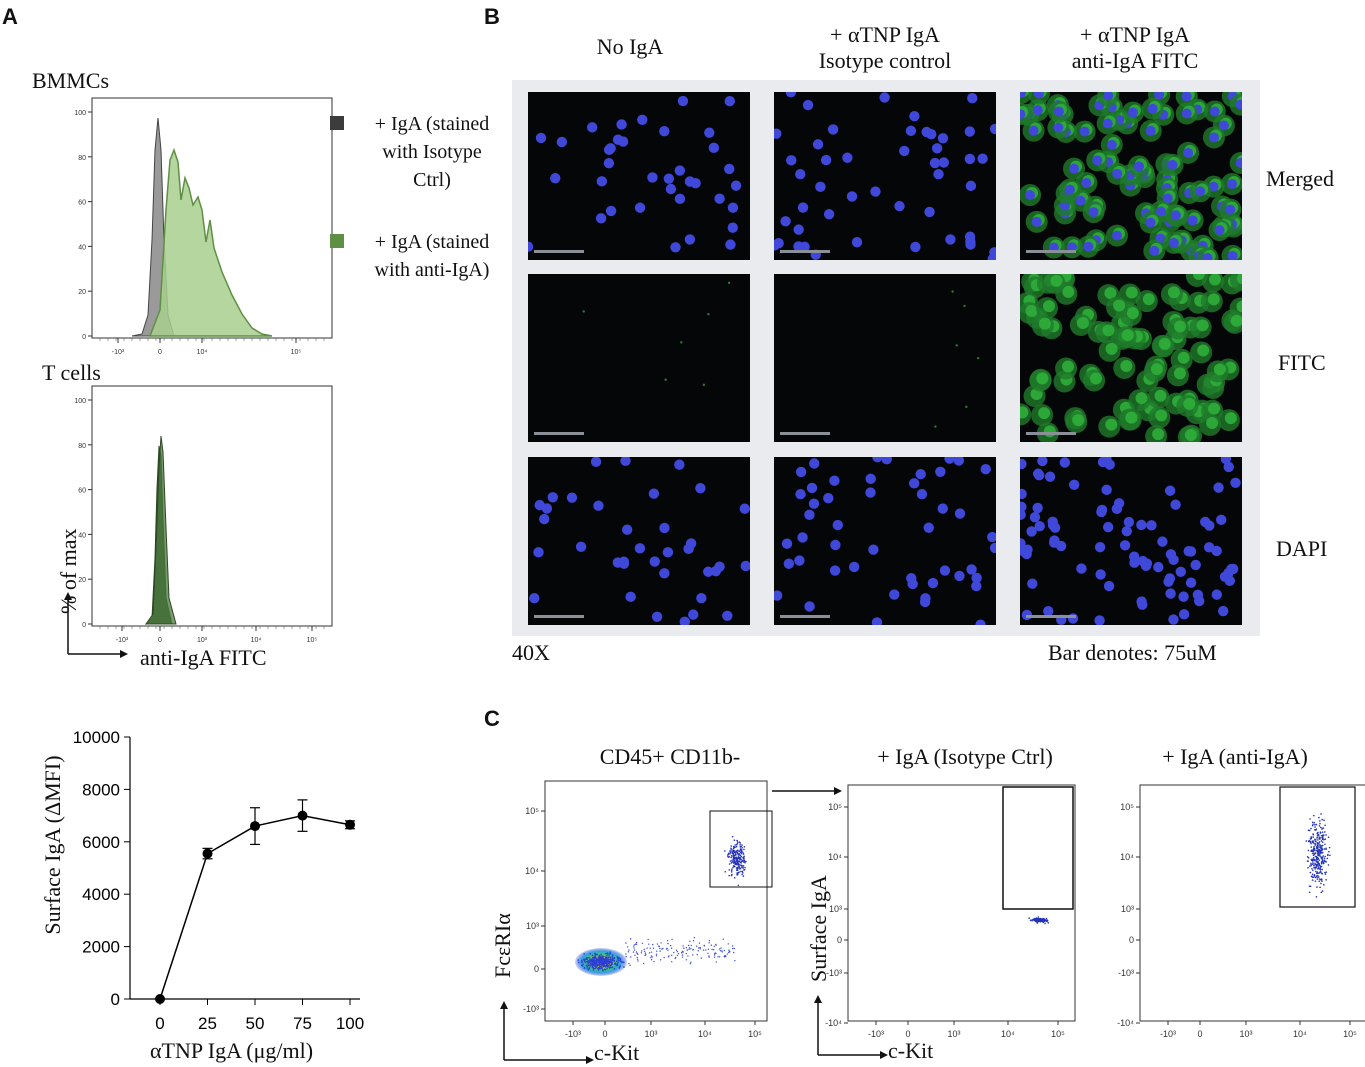 The height and width of the screenshot is (1067, 1365). What do you see at coordinates (705, 1034) in the screenshot?
I see `facs-xtick-label: 10⁴` at bounding box center [705, 1034].